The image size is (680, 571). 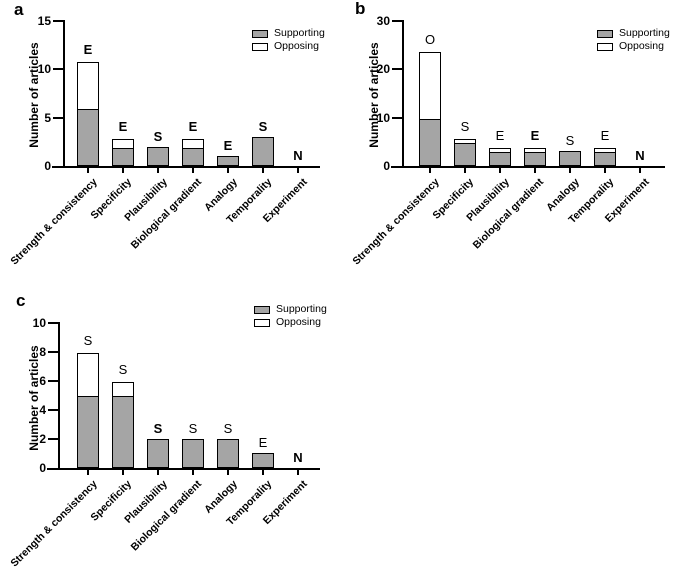 I want to click on y-tick-label: 8, so click(x=42, y=352).